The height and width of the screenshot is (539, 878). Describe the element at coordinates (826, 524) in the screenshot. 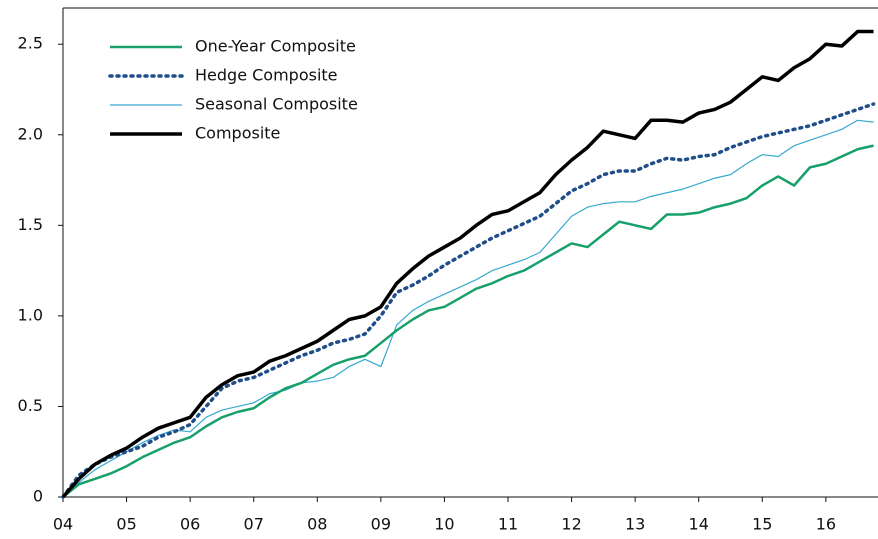

I see `x-tick-label: 16` at that location.